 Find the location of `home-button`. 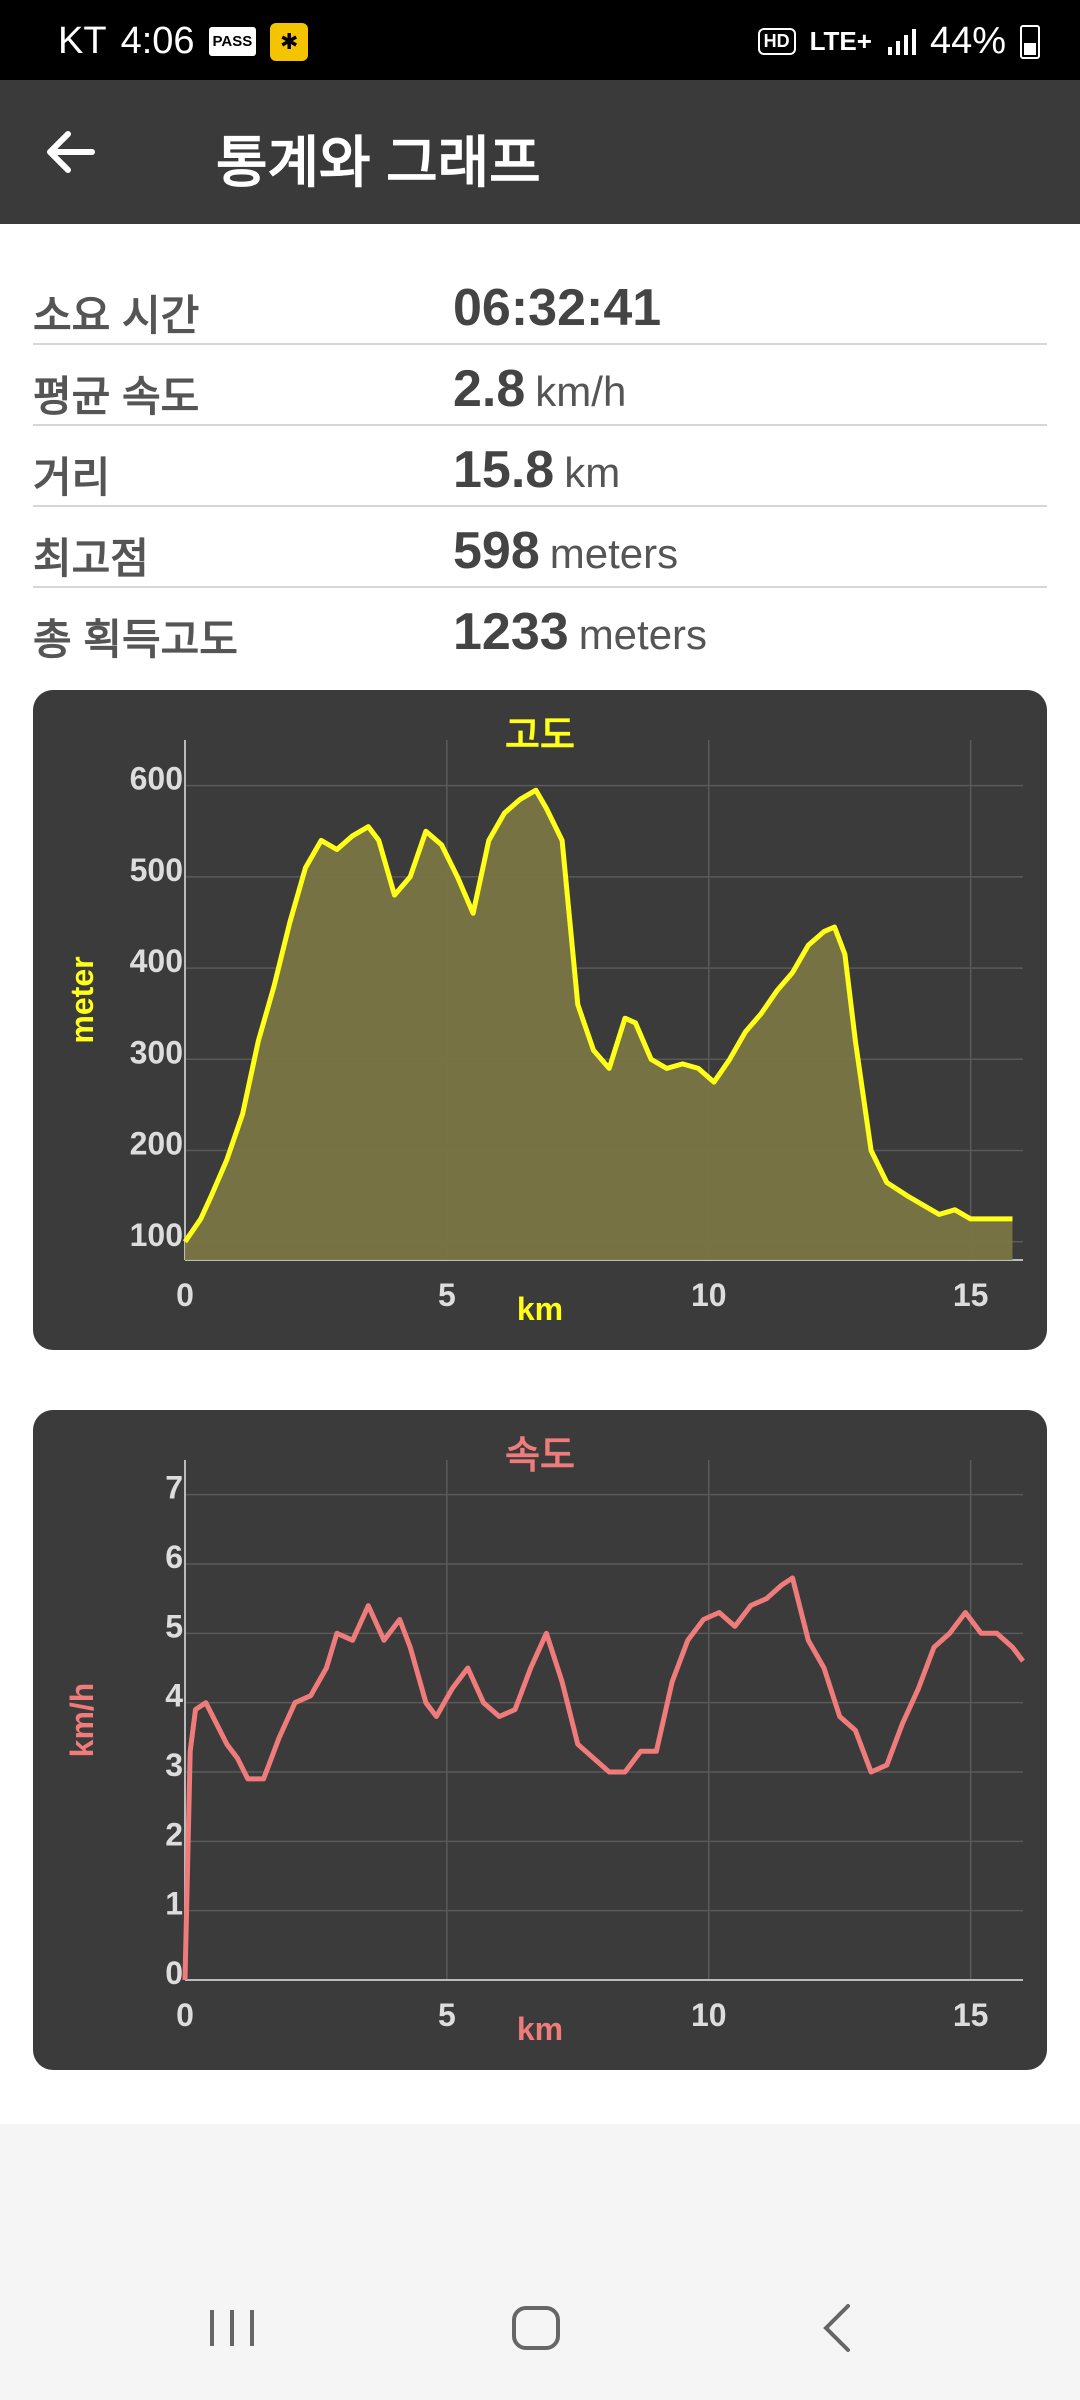

home-button is located at coordinates (536, 2328).